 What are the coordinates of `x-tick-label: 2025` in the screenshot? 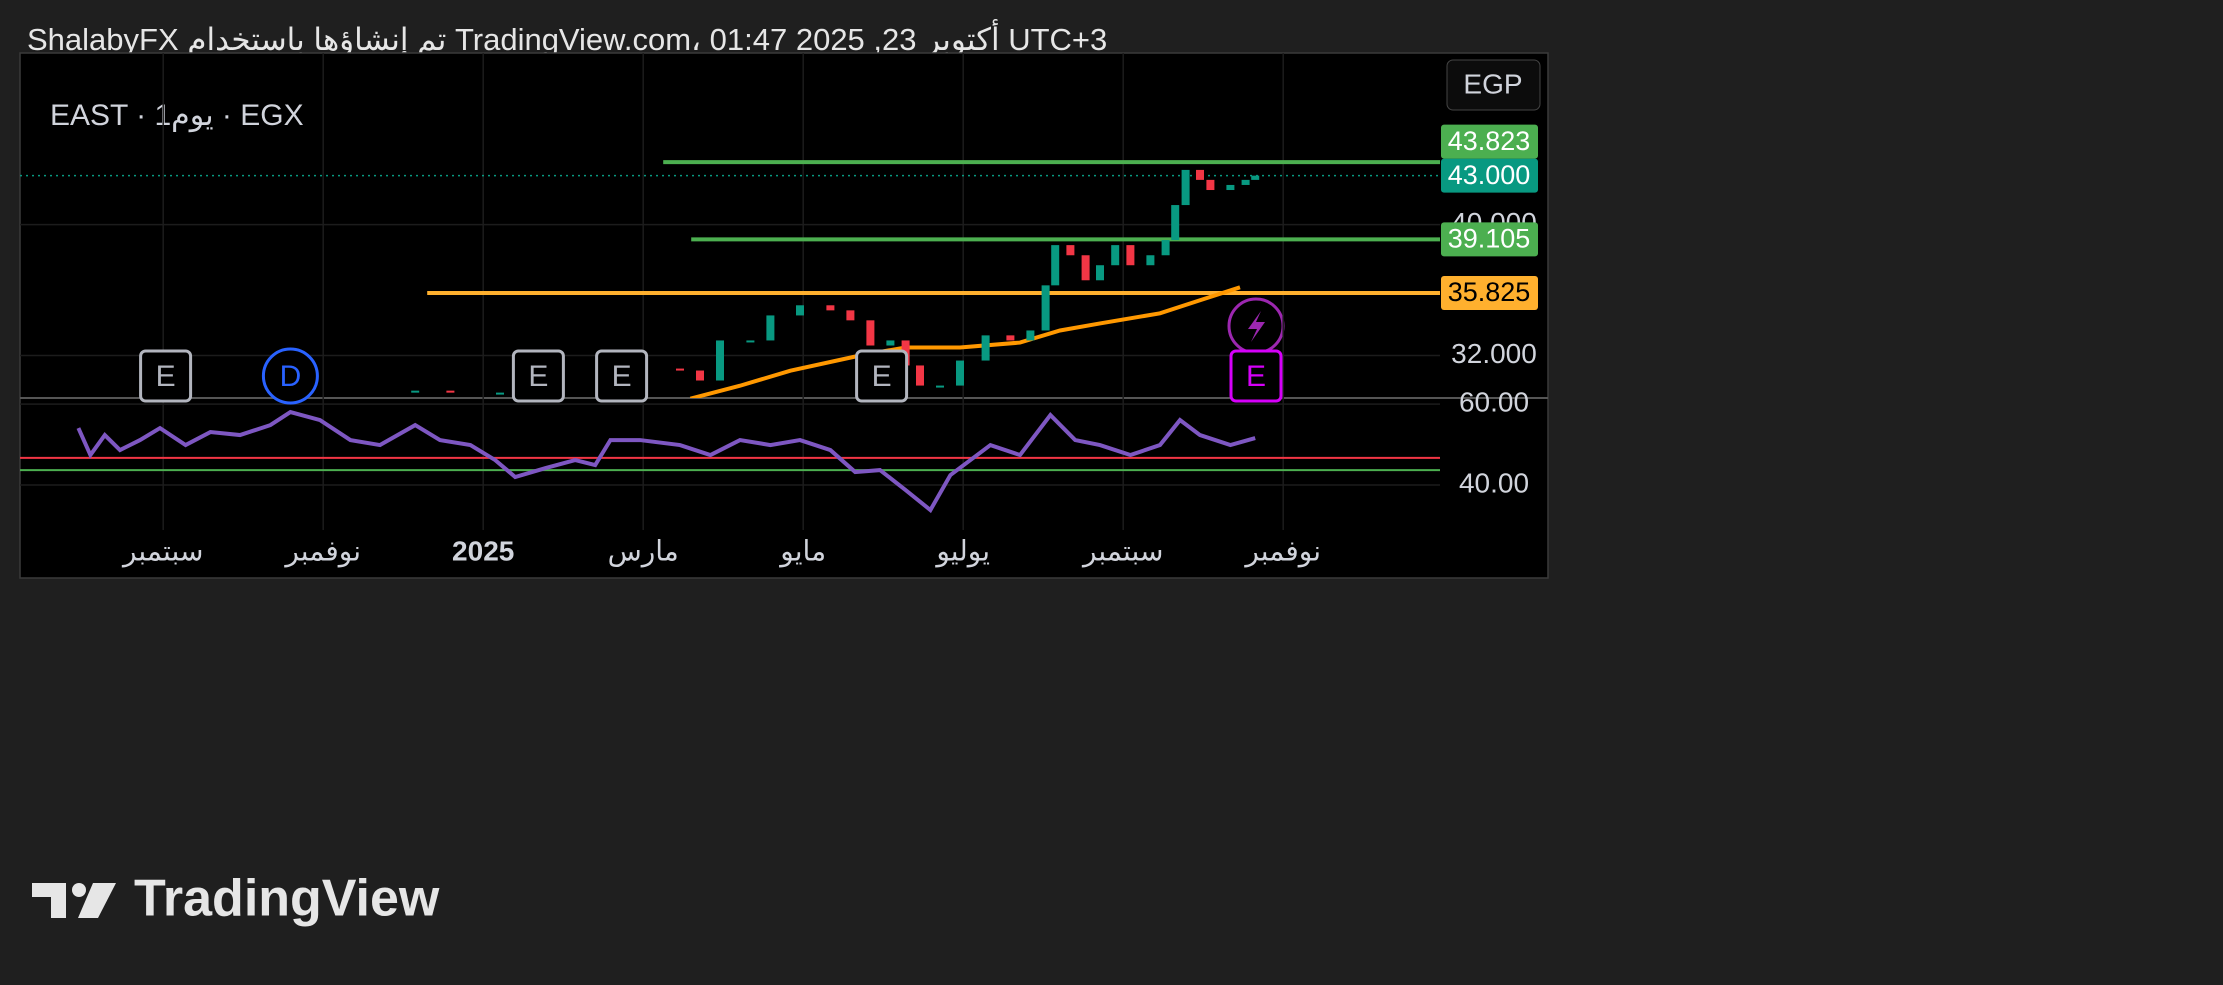 It's located at (483, 550).